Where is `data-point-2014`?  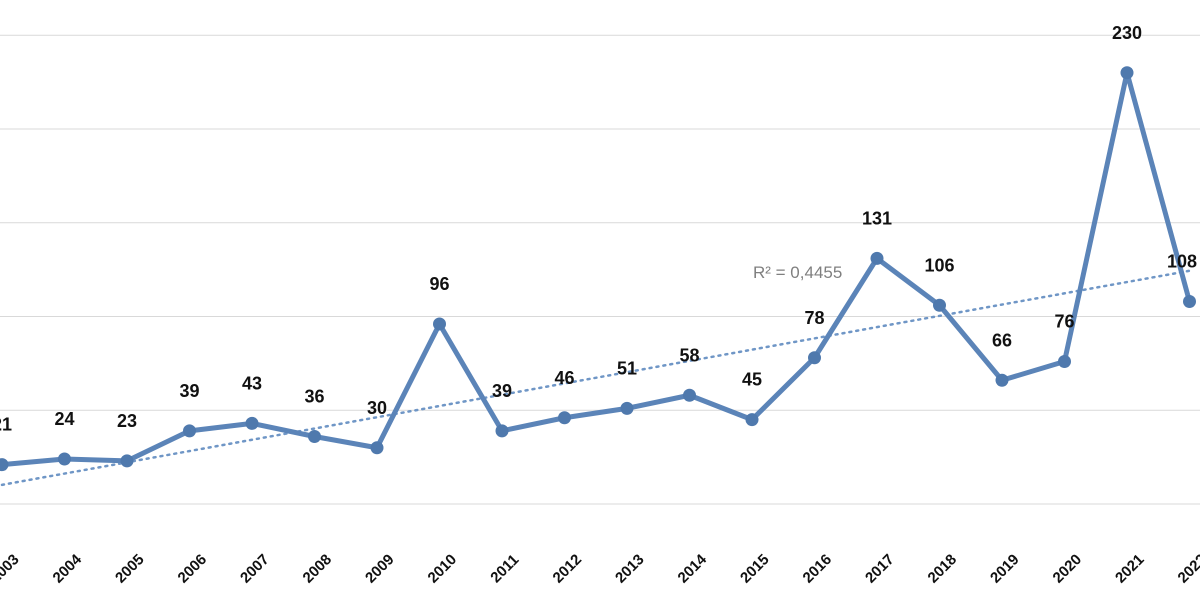
data-point-2014 is located at coordinates (689, 395).